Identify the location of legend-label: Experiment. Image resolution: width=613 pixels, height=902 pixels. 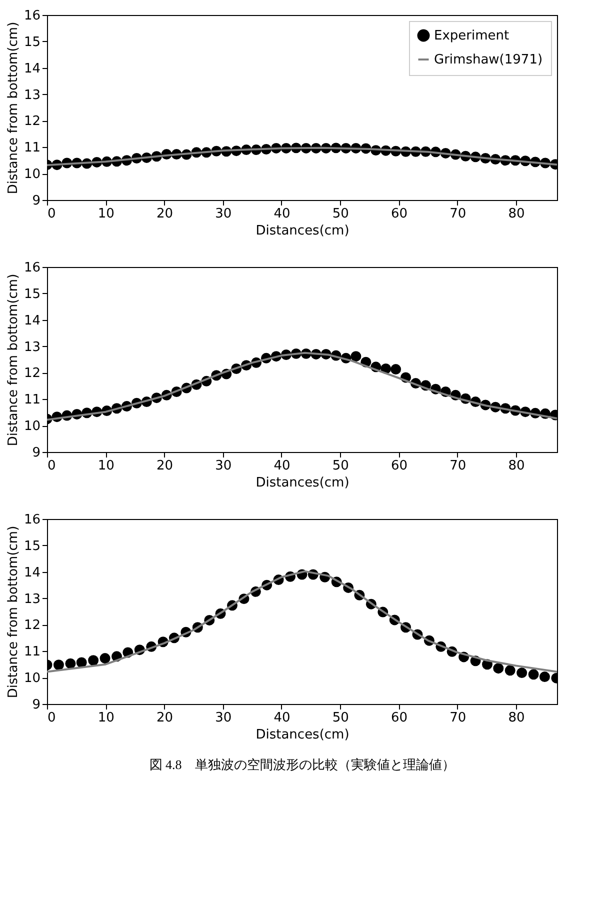
(472, 36).